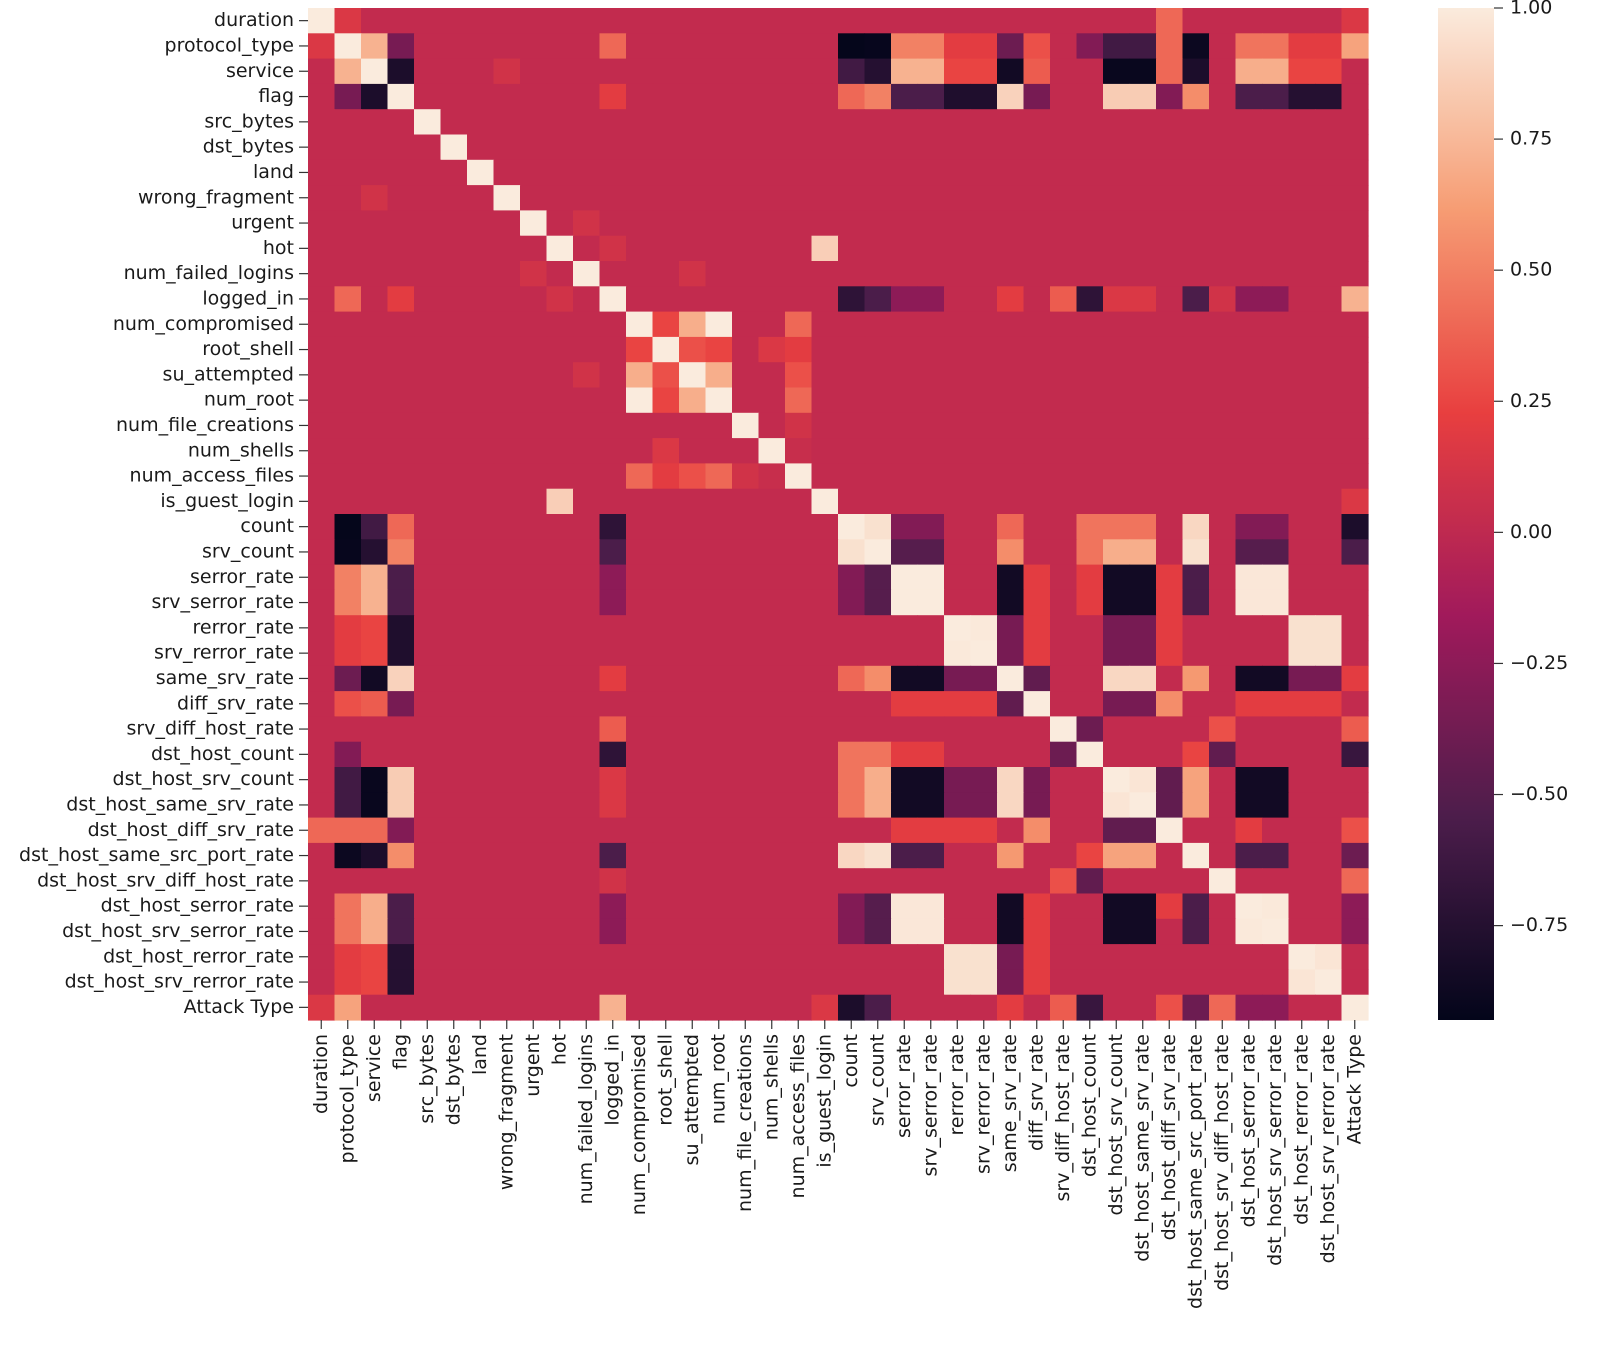 This screenshot has height=1372, width=1605. What do you see at coordinates (248, 147) in the screenshot?
I see `y-tick-label: dst_bytes` at bounding box center [248, 147].